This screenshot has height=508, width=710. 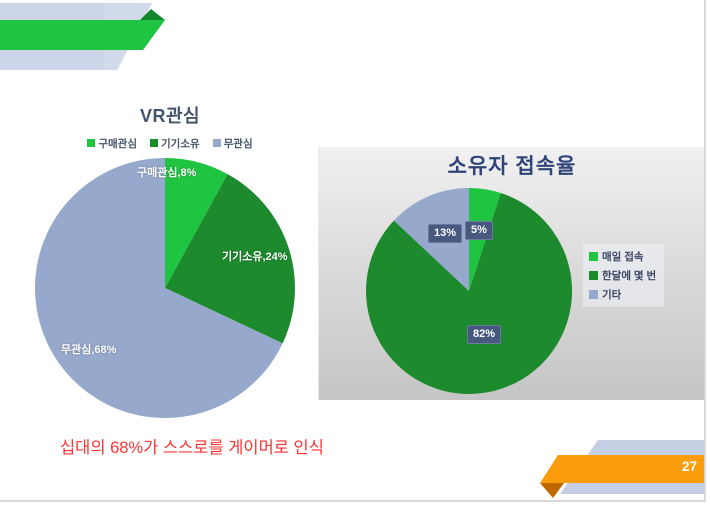 I want to click on legend-label: 매일 접속, so click(x=623, y=257).